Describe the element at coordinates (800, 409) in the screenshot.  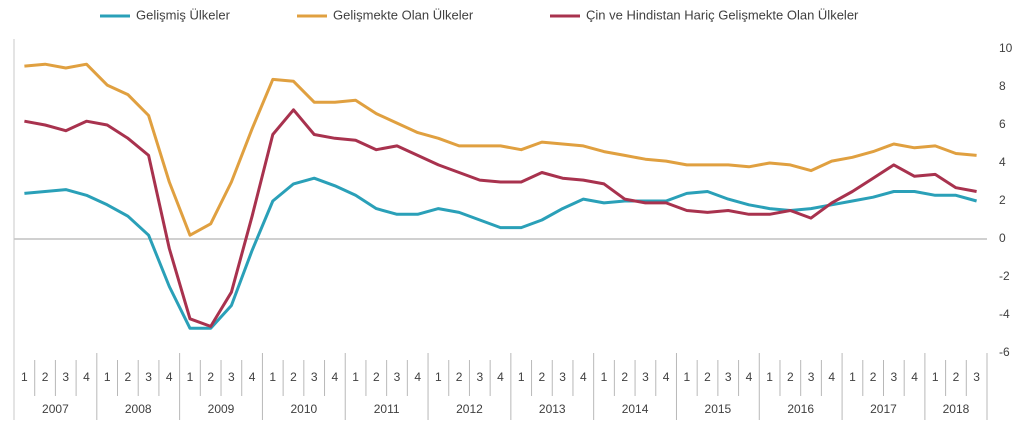
I see `year-label: 2016` at that location.